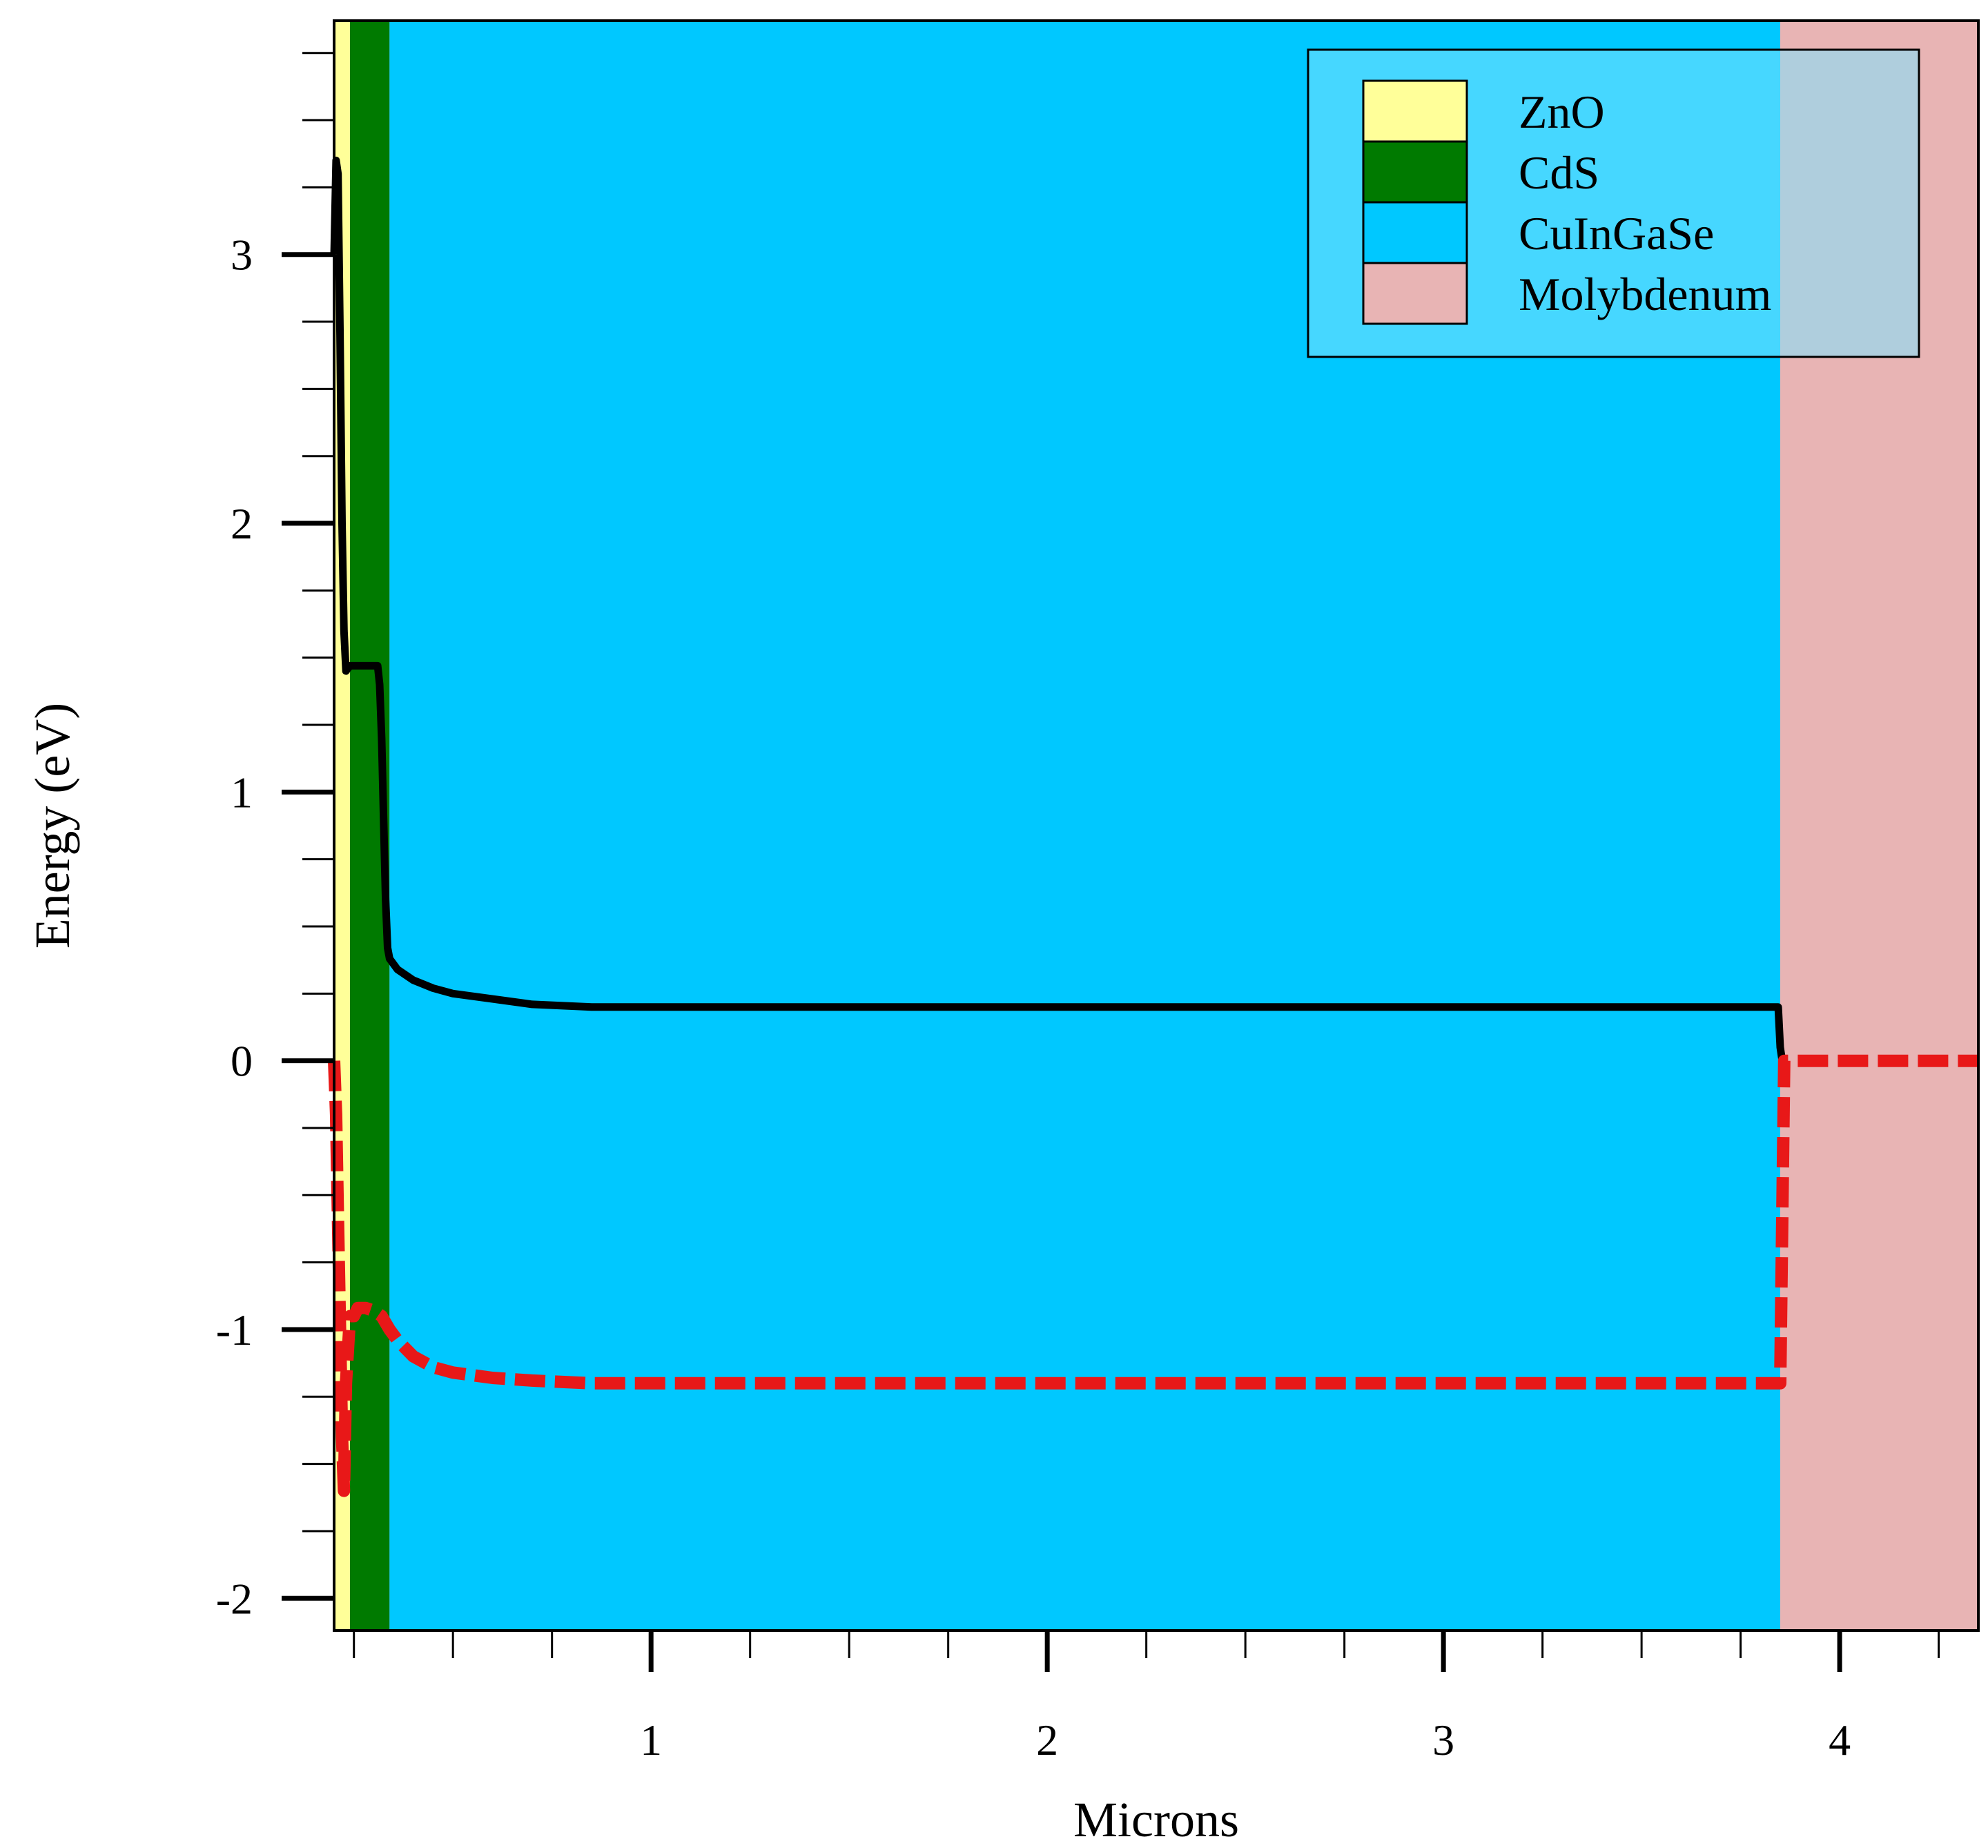 The image size is (1988, 1848). I want to click on y-tick-label: 0, so click(242, 1061).